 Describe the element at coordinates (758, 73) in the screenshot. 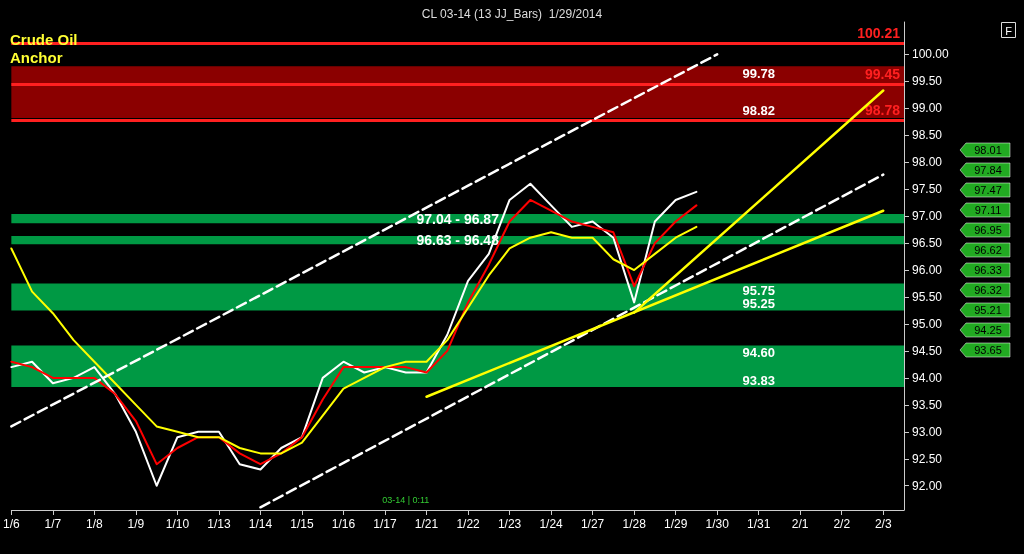

I see `annotation: 99.78` at that location.